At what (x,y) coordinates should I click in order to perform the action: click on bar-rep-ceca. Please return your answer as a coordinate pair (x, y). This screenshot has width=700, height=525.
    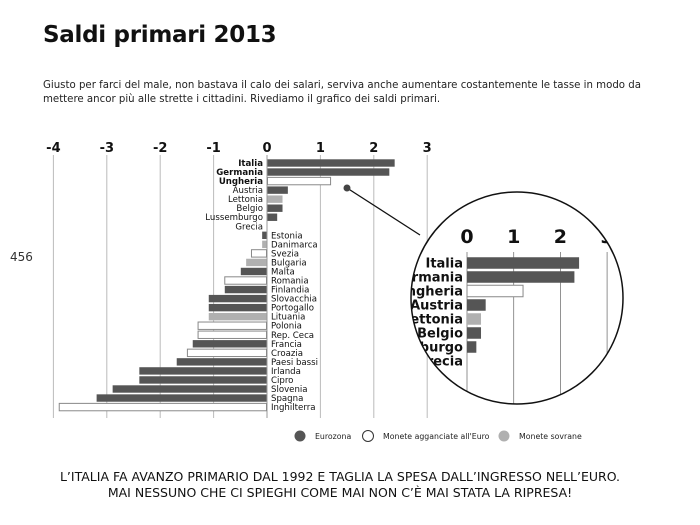
    Looking at the image, I should click on (232, 334).